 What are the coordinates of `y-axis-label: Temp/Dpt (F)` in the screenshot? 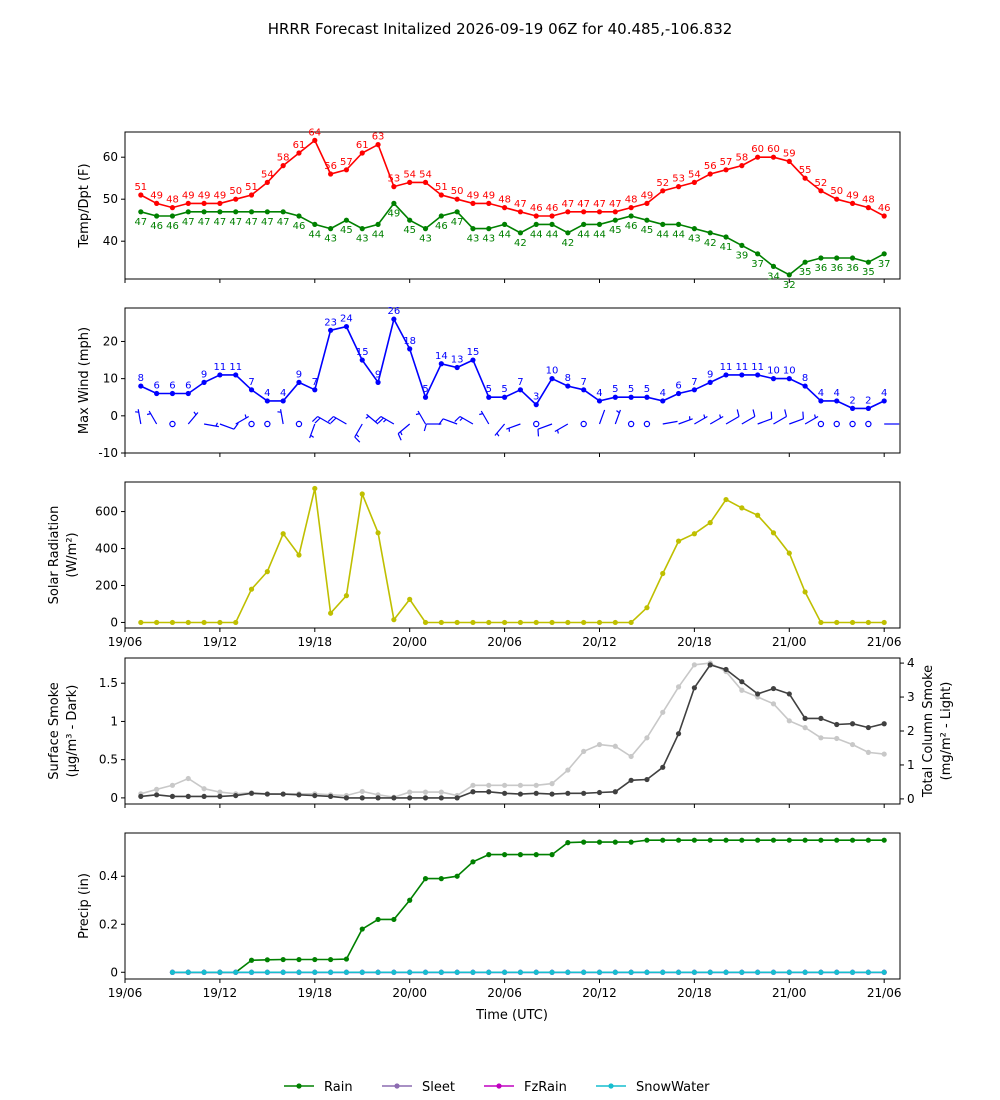 It's located at (84, 205).